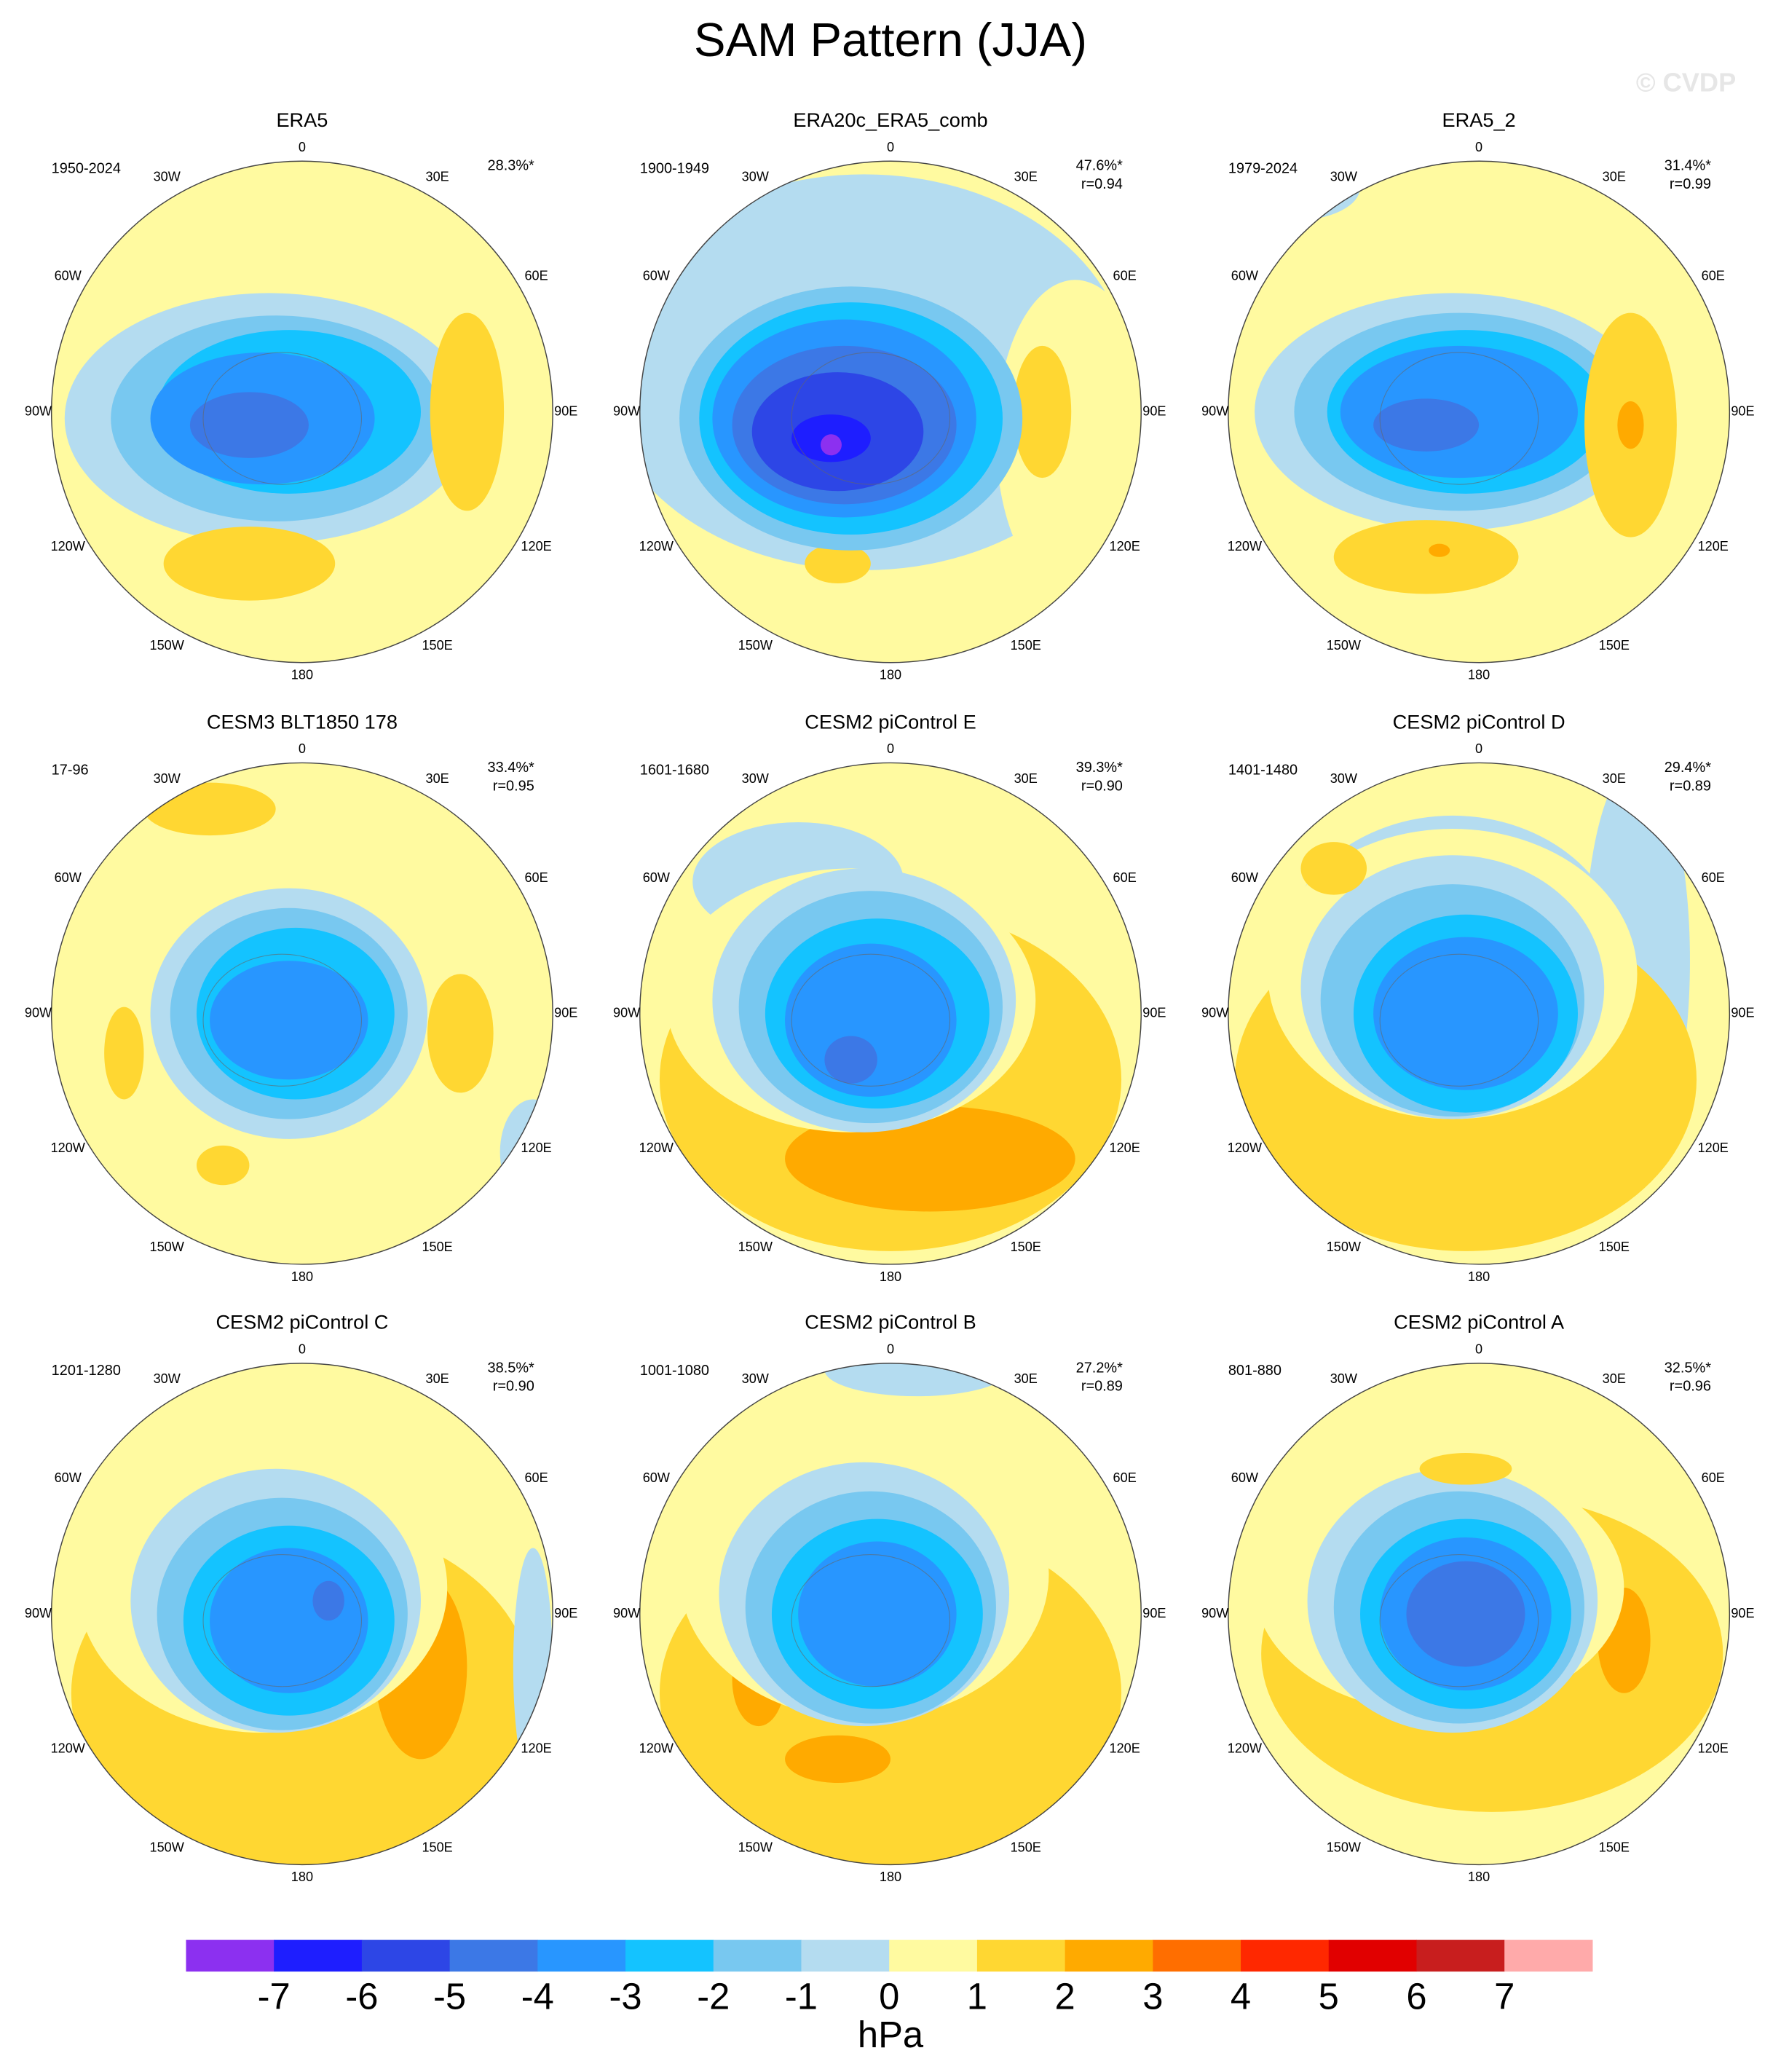 The image size is (1781, 2072). I want to click on panel-period: 1201-1280, so click(86, 1371).